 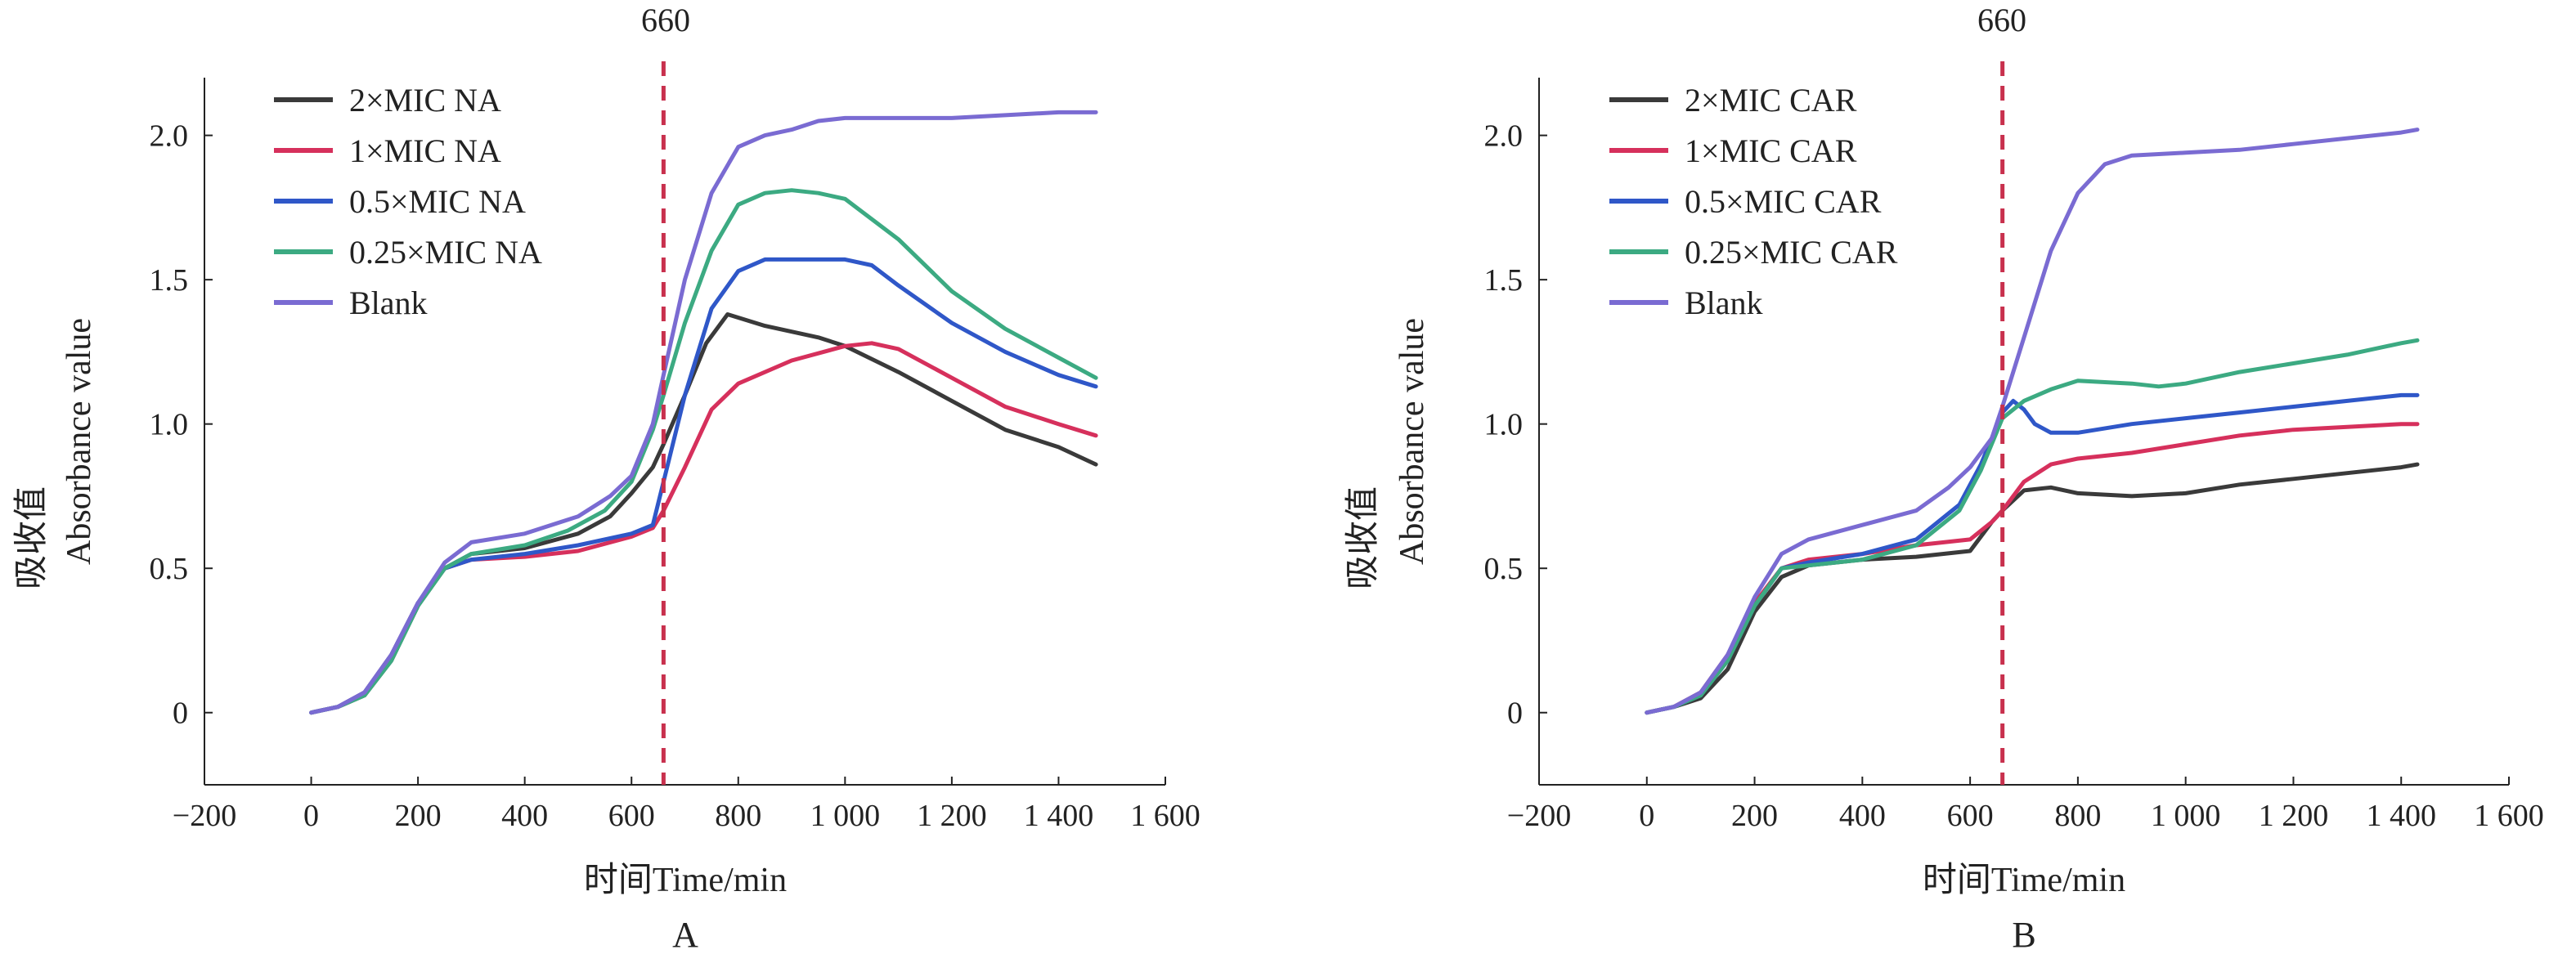 I want to click on panel-label: A, so click(x=685, y=935).